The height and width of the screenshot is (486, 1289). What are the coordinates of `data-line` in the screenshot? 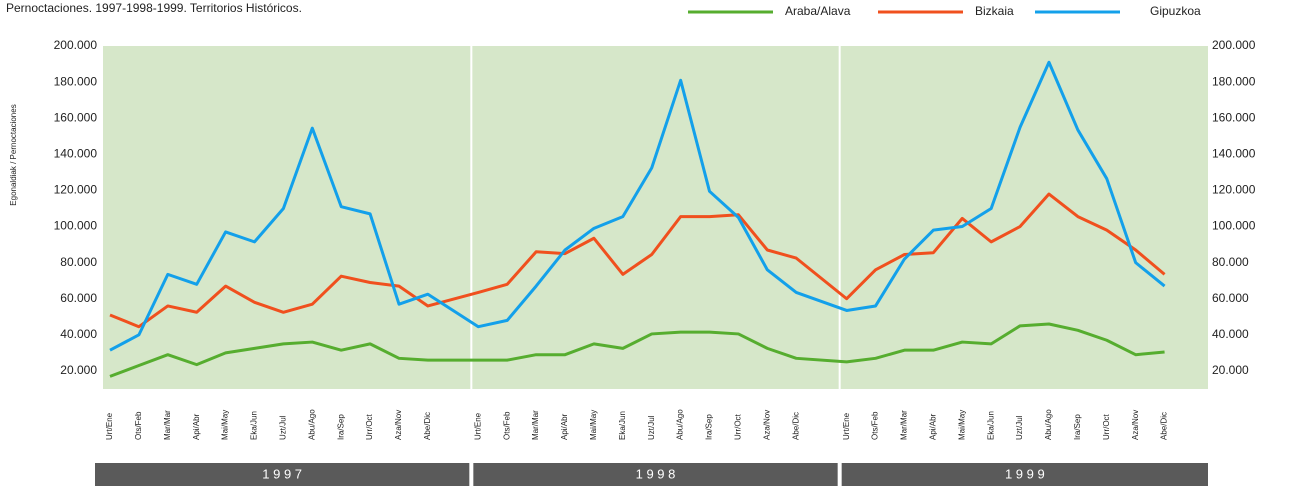 It's located at (637, 350).